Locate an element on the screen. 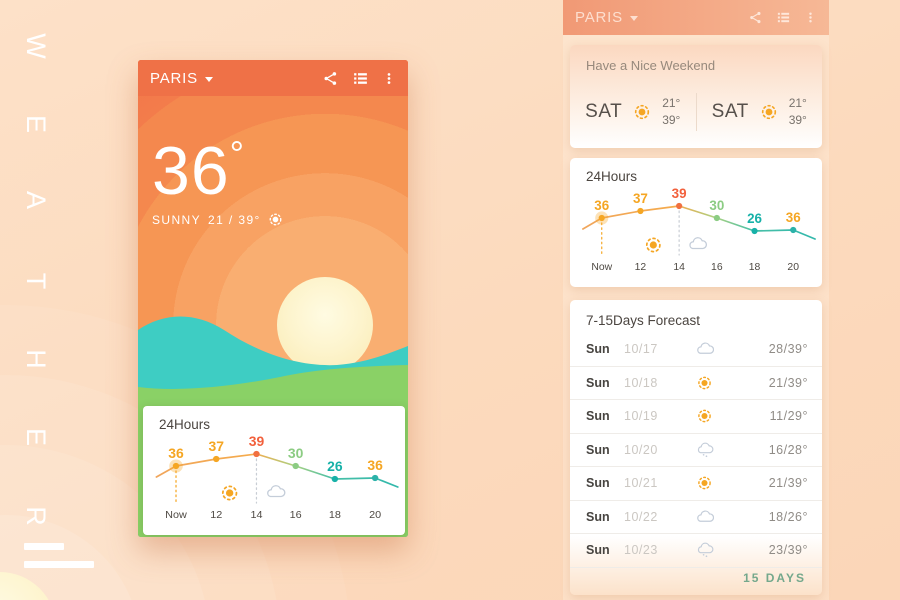 The image size is (900, 600). forecast-row: Sun 10/18 21/39° is located at coordinates (696, 383).